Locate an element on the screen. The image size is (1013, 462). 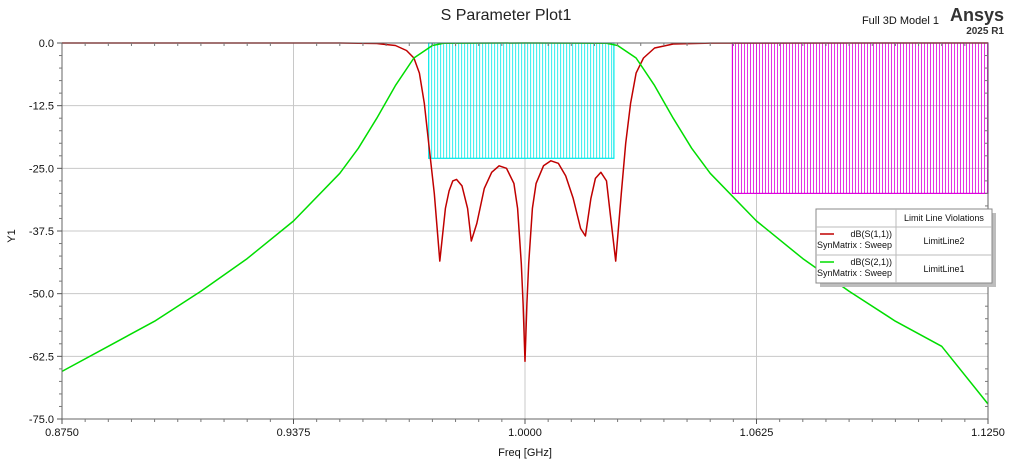
y-tick-label: -62.5 is located at coordinates (41, 357).